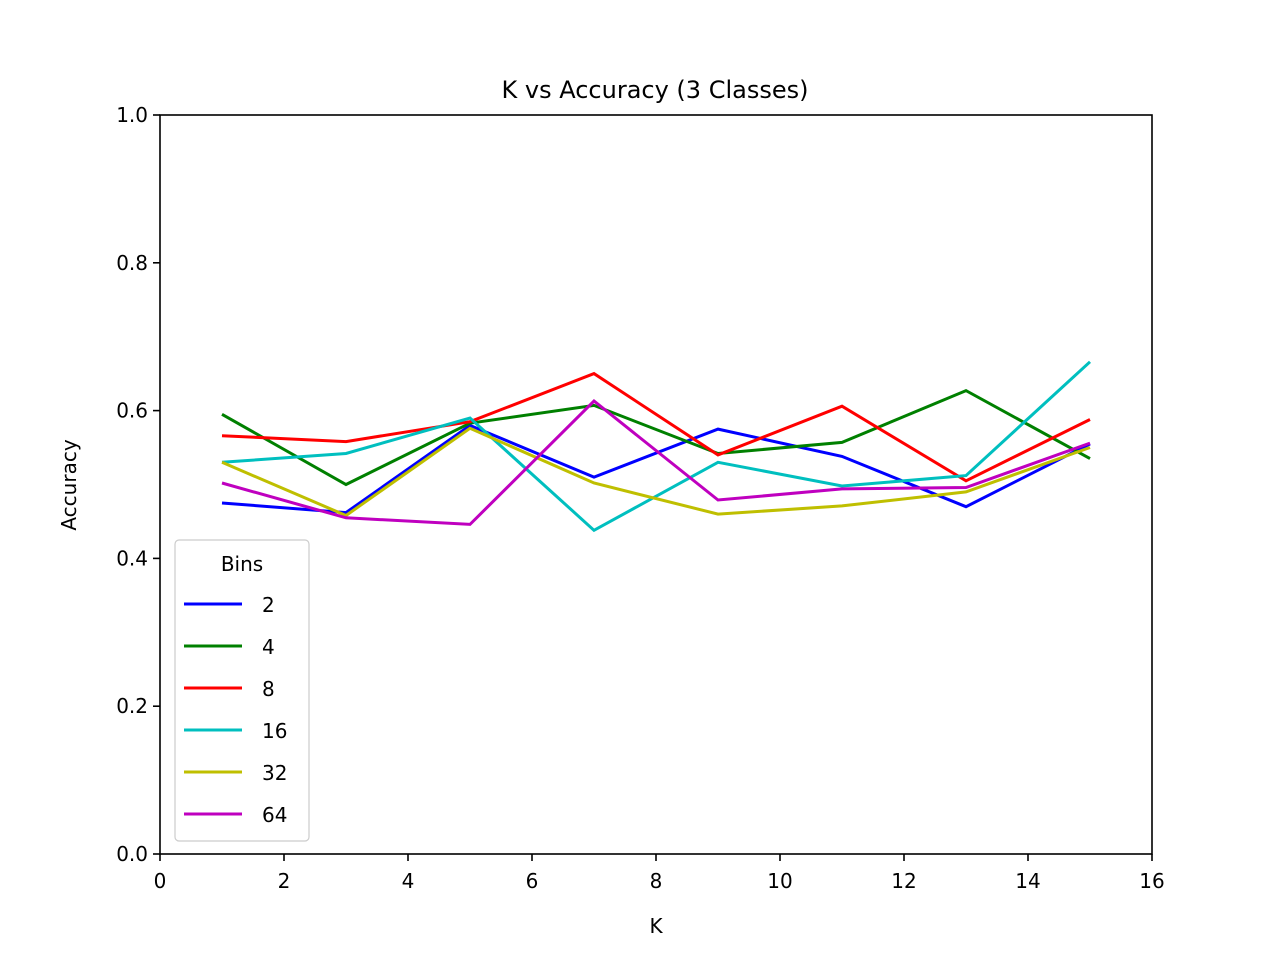  I want to click on legend-label-64: 64, so click(274, 815).